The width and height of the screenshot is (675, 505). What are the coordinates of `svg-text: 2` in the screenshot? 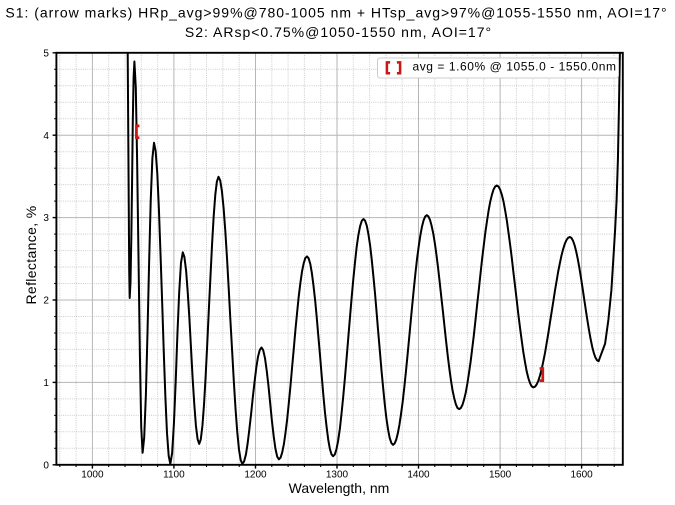 It's located at (46, 301).